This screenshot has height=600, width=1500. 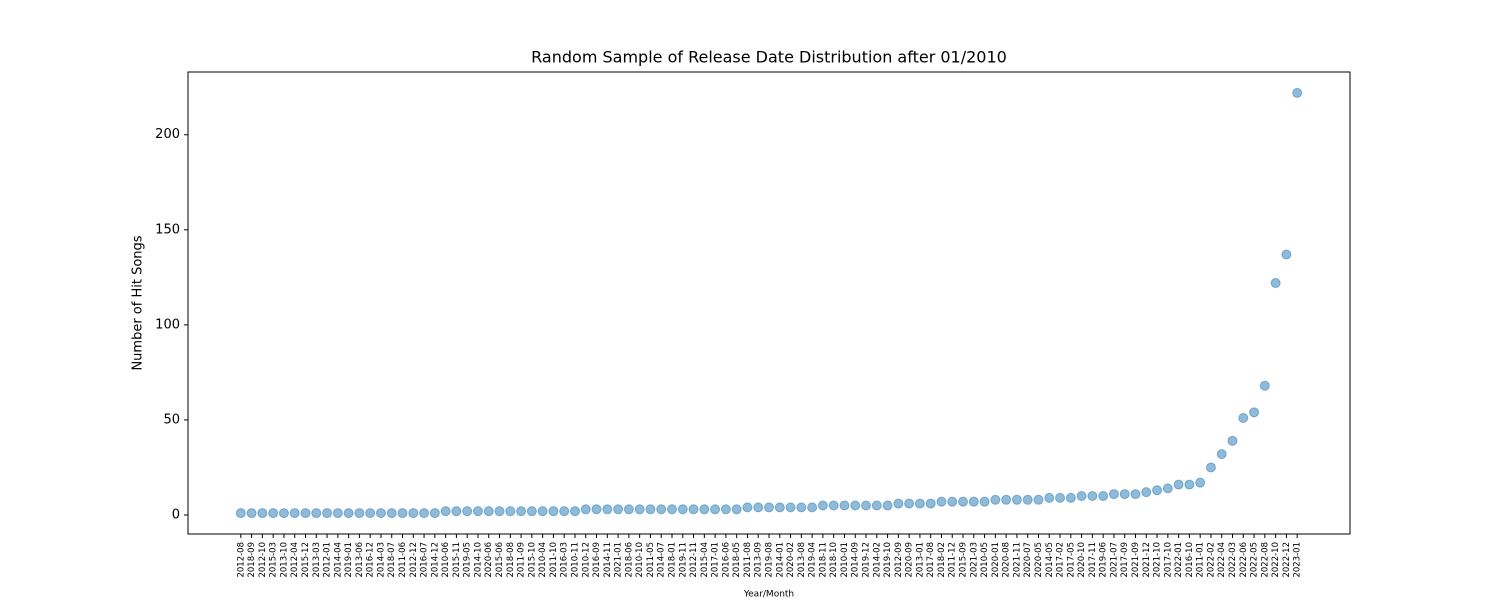 What do you see at coordinates (554, 560) in the screenshot?
I see `x-tick-label: 2011-10` at bounding box center [554, 560].